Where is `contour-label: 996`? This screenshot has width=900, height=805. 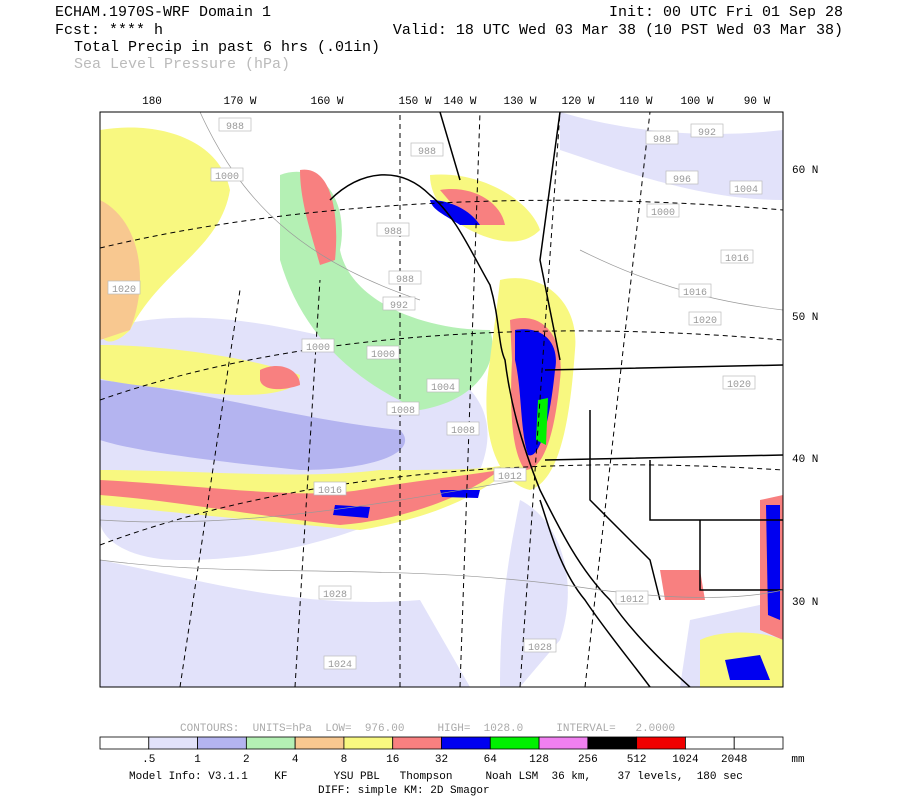
contour-label: 996 is located at coordinates (682, 180).